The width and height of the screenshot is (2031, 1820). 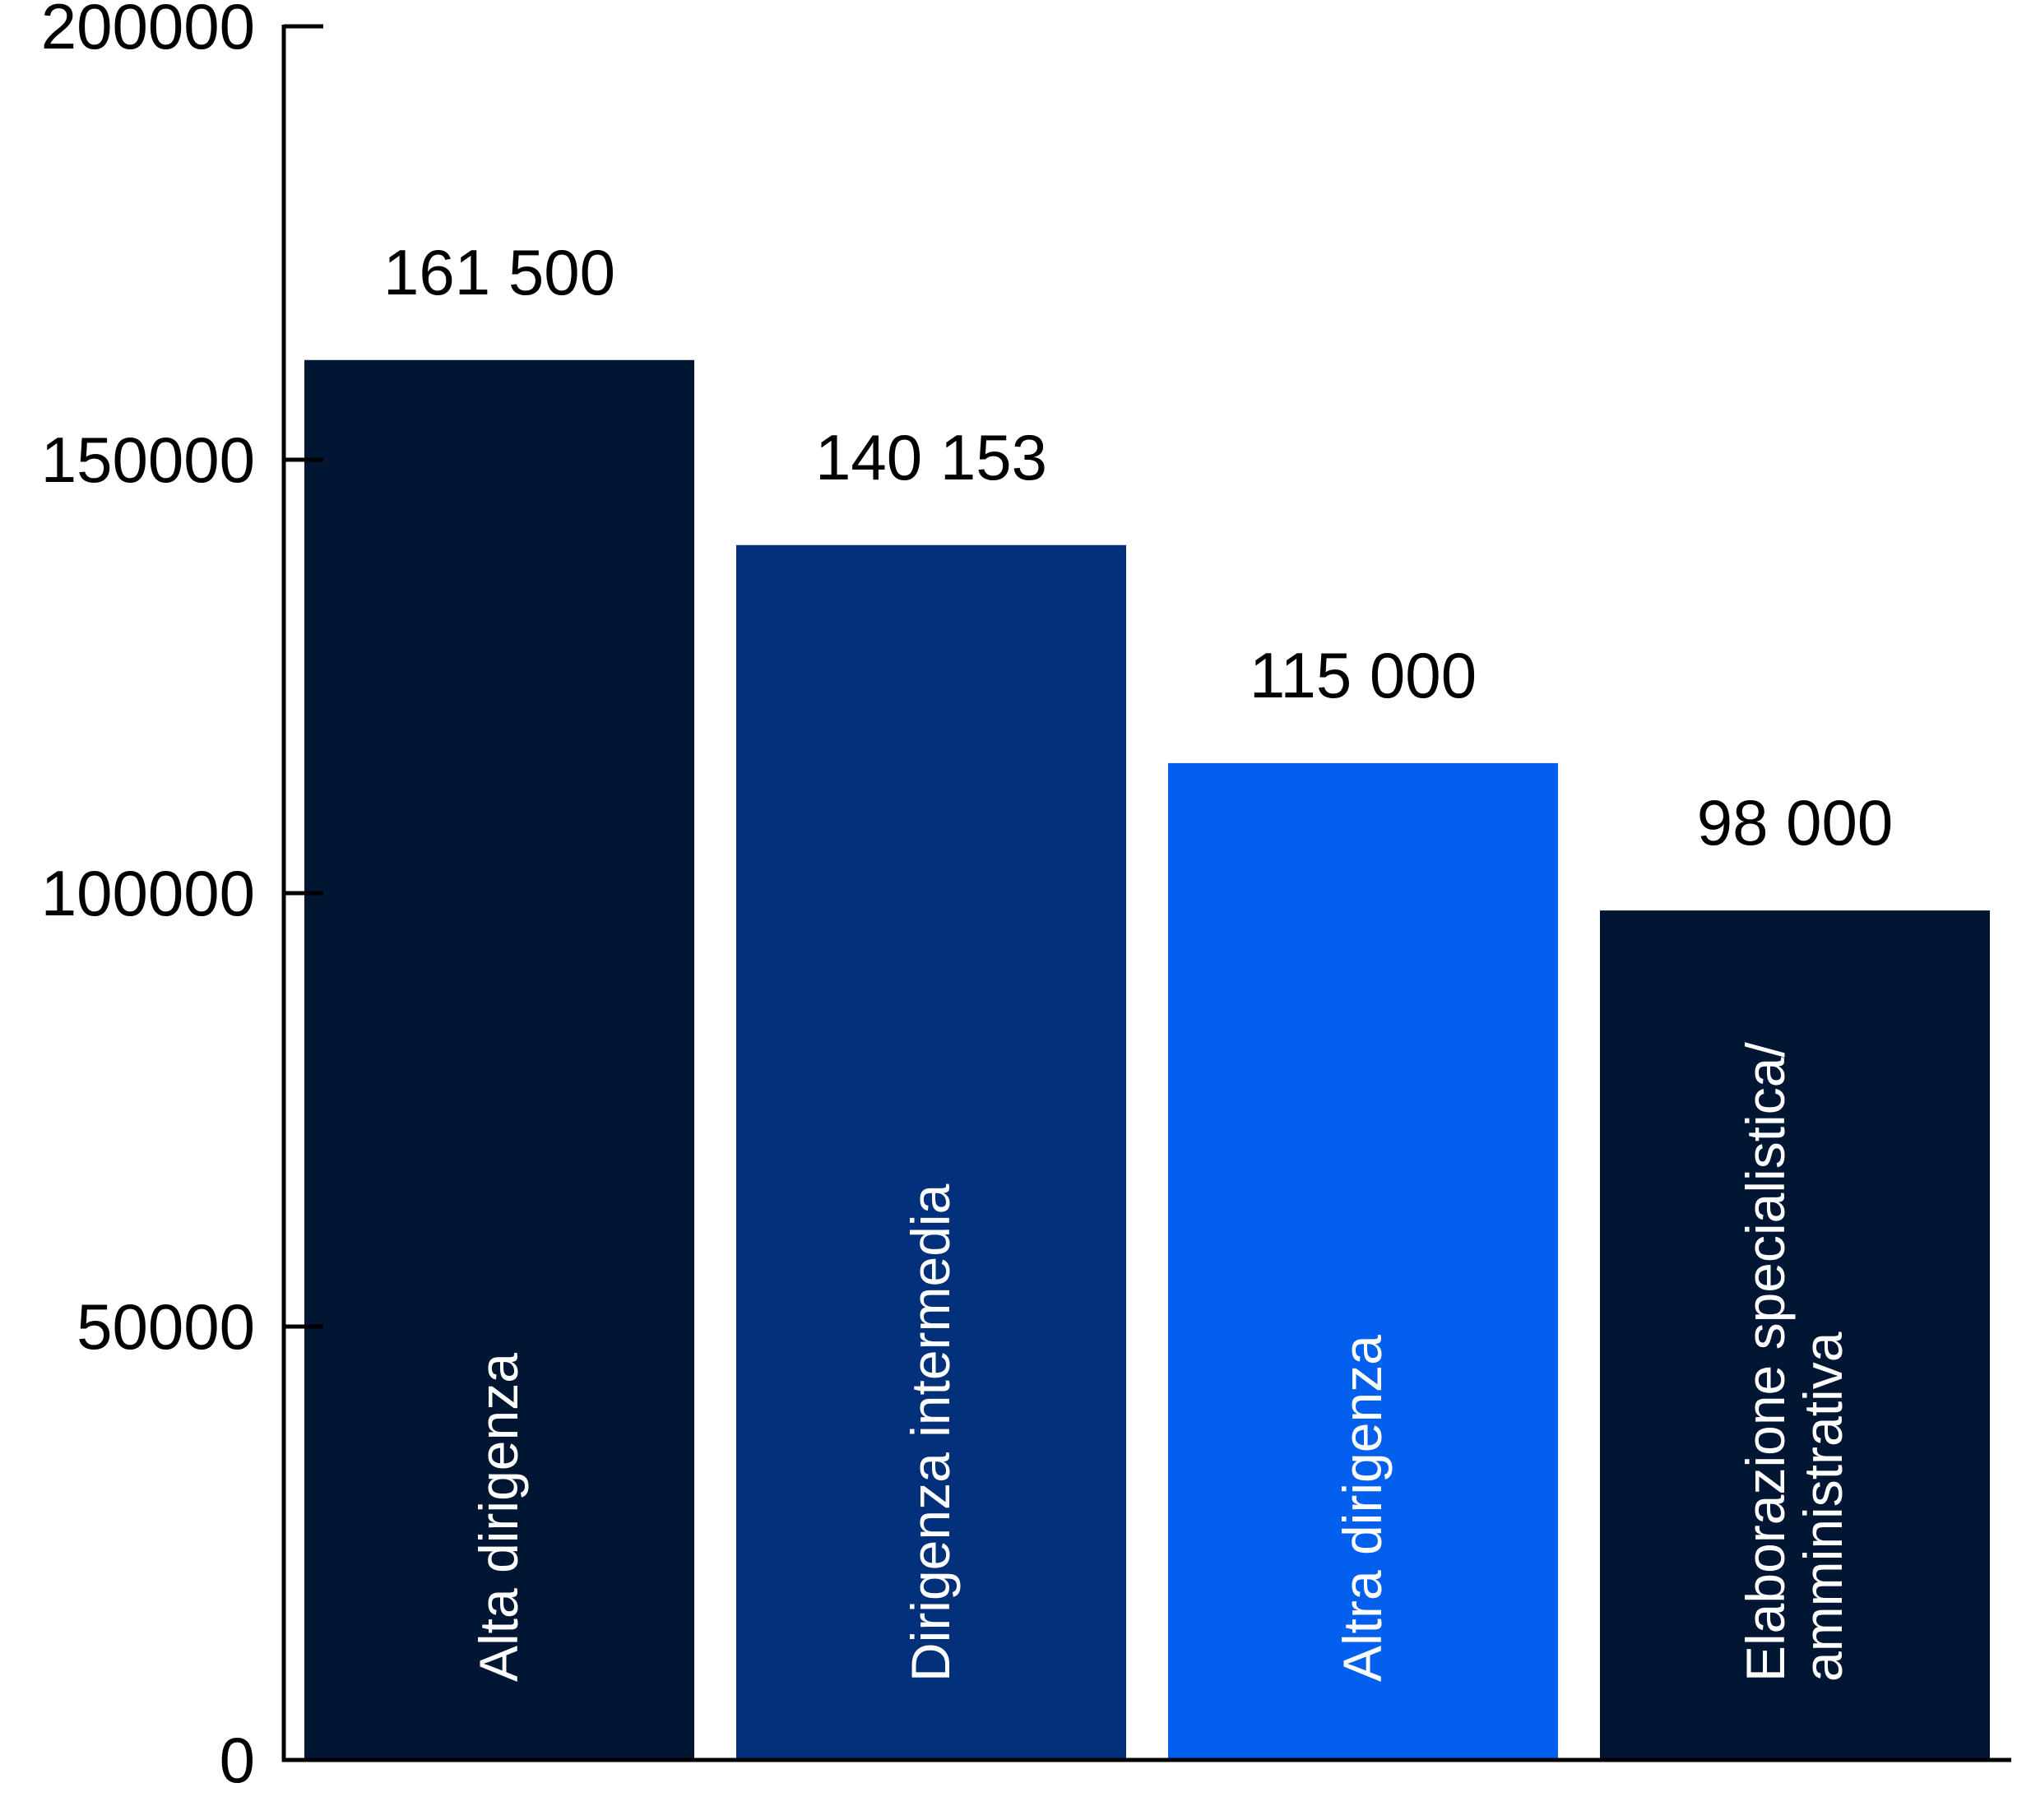 I want to click on category-label: Altra dirigenza, so click(x=1362, y=1508).